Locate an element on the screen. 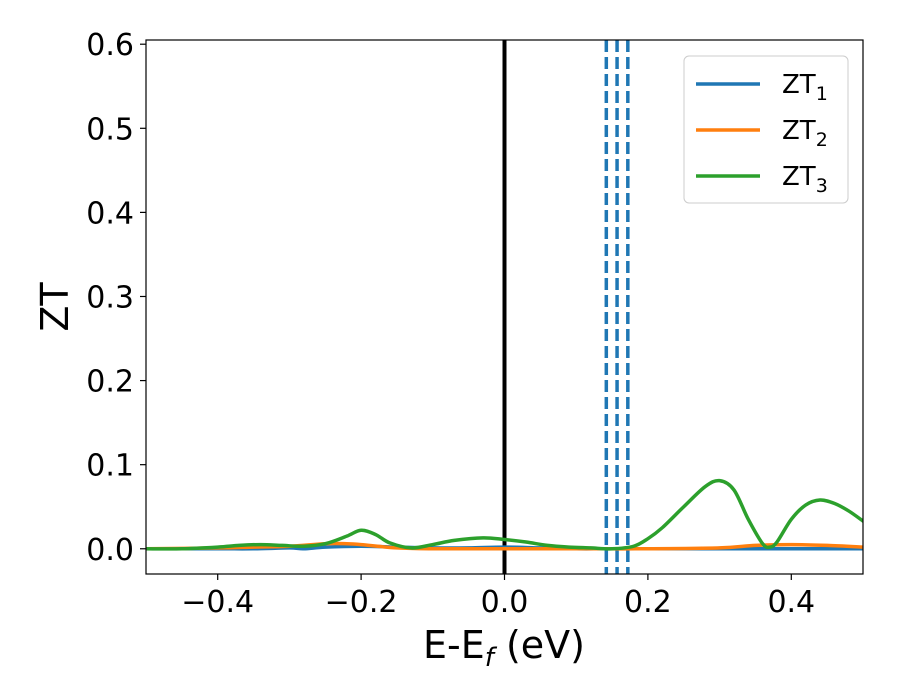 The width and height of the screenshot is (900, 700). y-tick-label: 0.3 is located at coordinates (110, 297).